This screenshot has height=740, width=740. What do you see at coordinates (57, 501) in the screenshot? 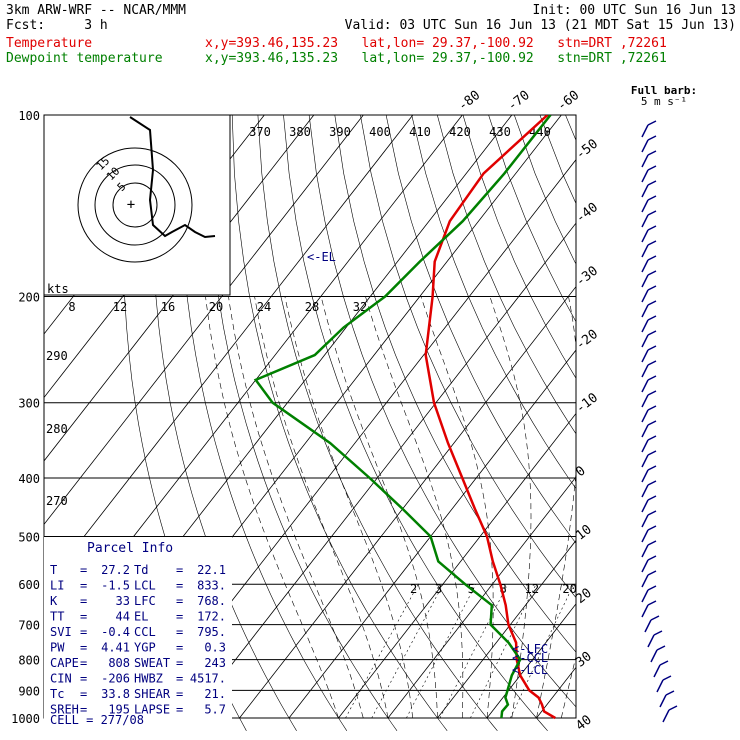
I see `theta-side-label: 270` at bounding box center [57, 501].